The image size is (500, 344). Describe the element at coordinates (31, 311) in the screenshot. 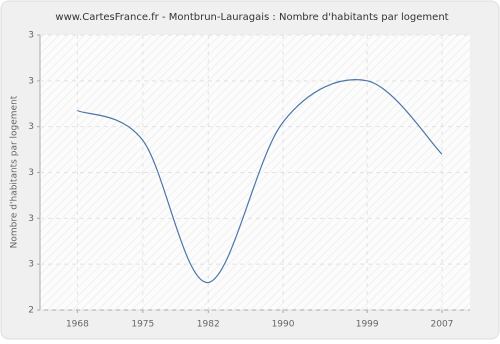

I see `y-tick-label: 2` at that location.